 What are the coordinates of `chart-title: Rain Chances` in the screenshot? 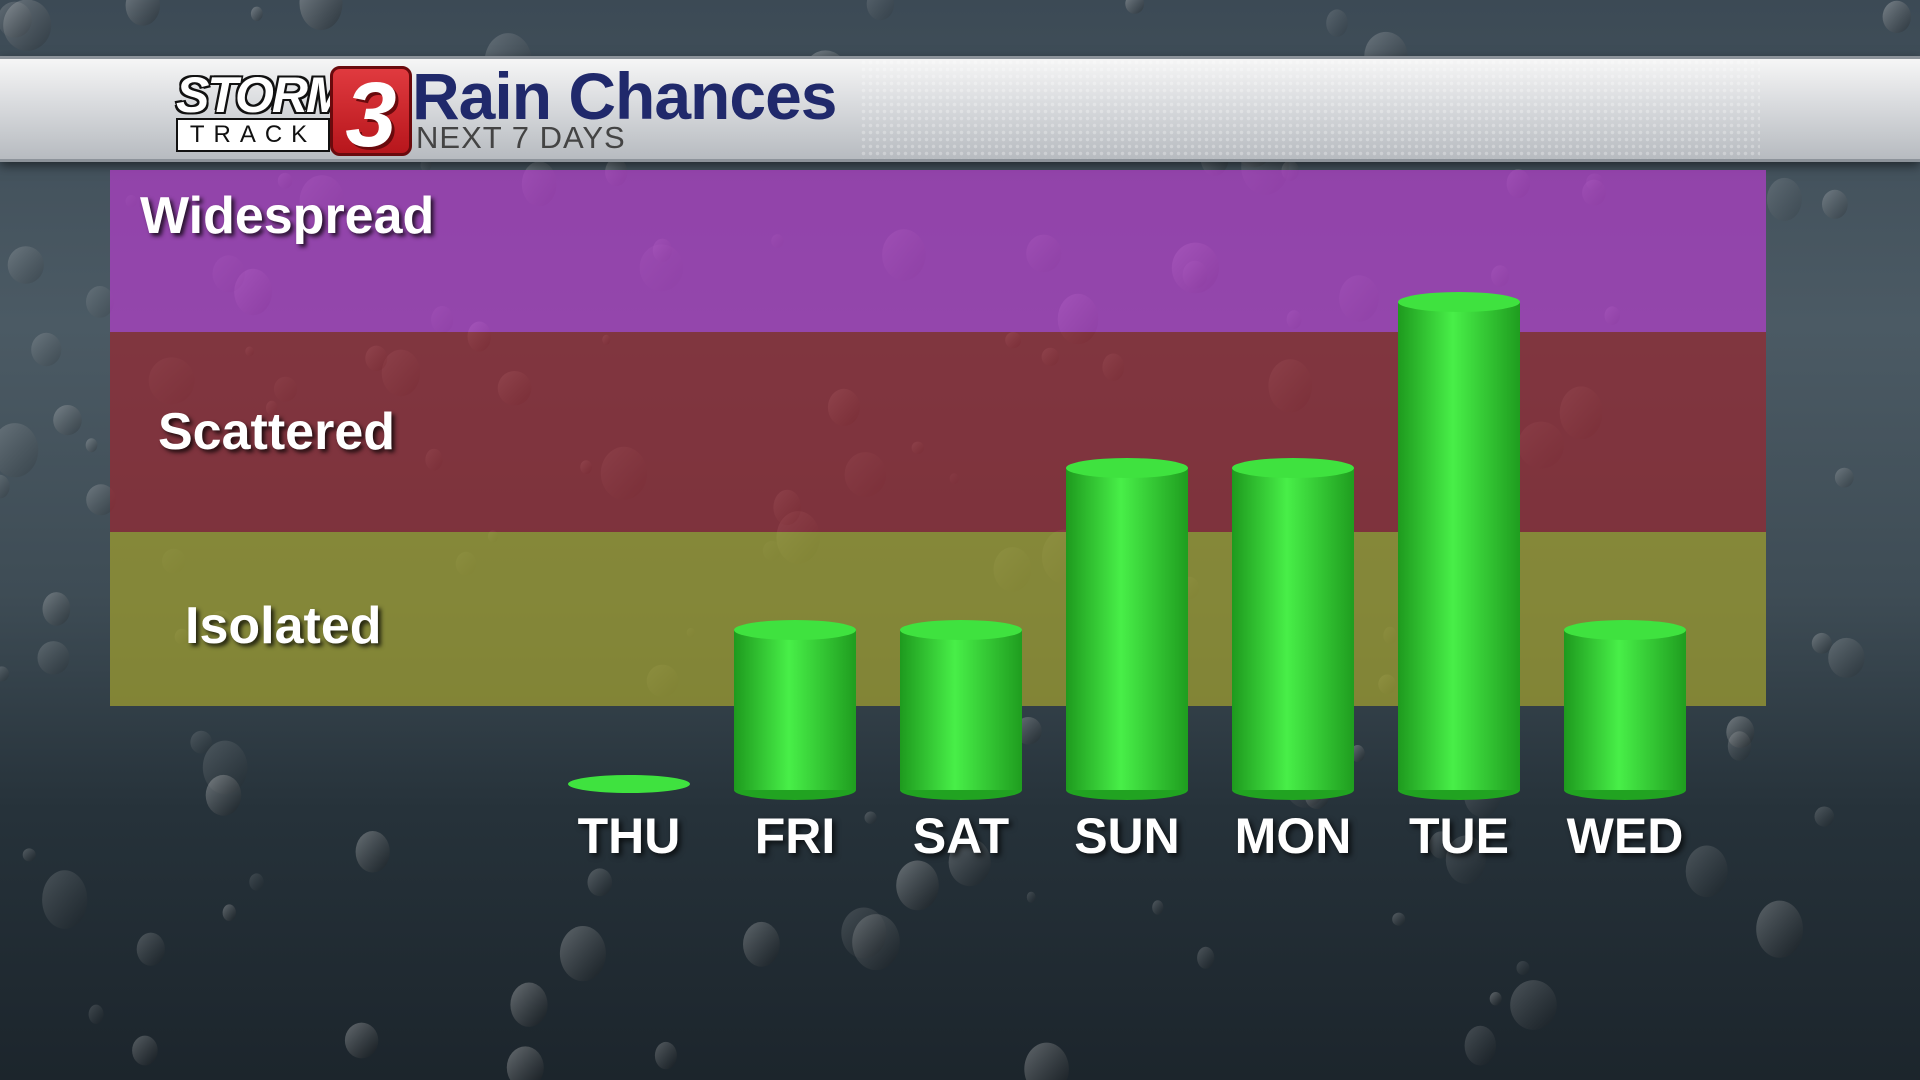 It's located at (624, 96).